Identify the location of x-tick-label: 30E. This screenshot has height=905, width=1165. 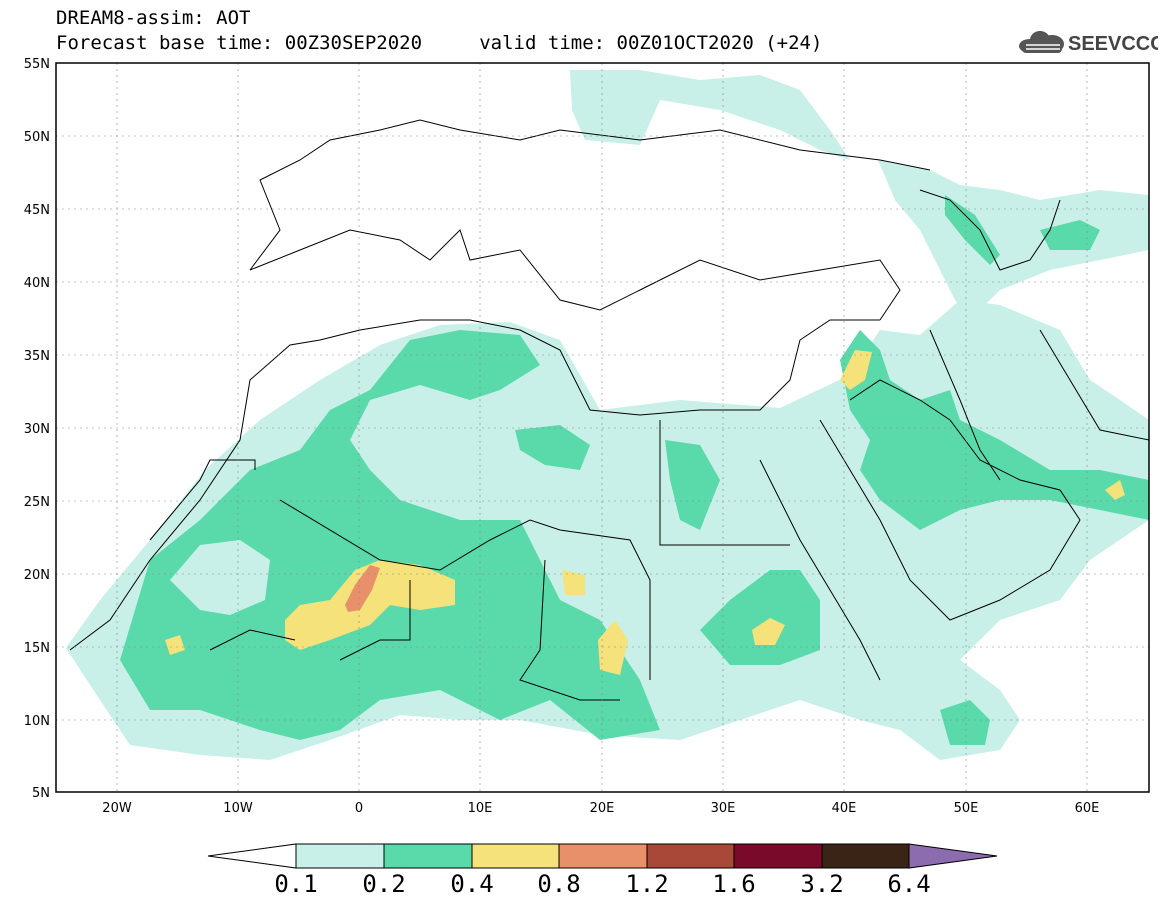
(723, 808).